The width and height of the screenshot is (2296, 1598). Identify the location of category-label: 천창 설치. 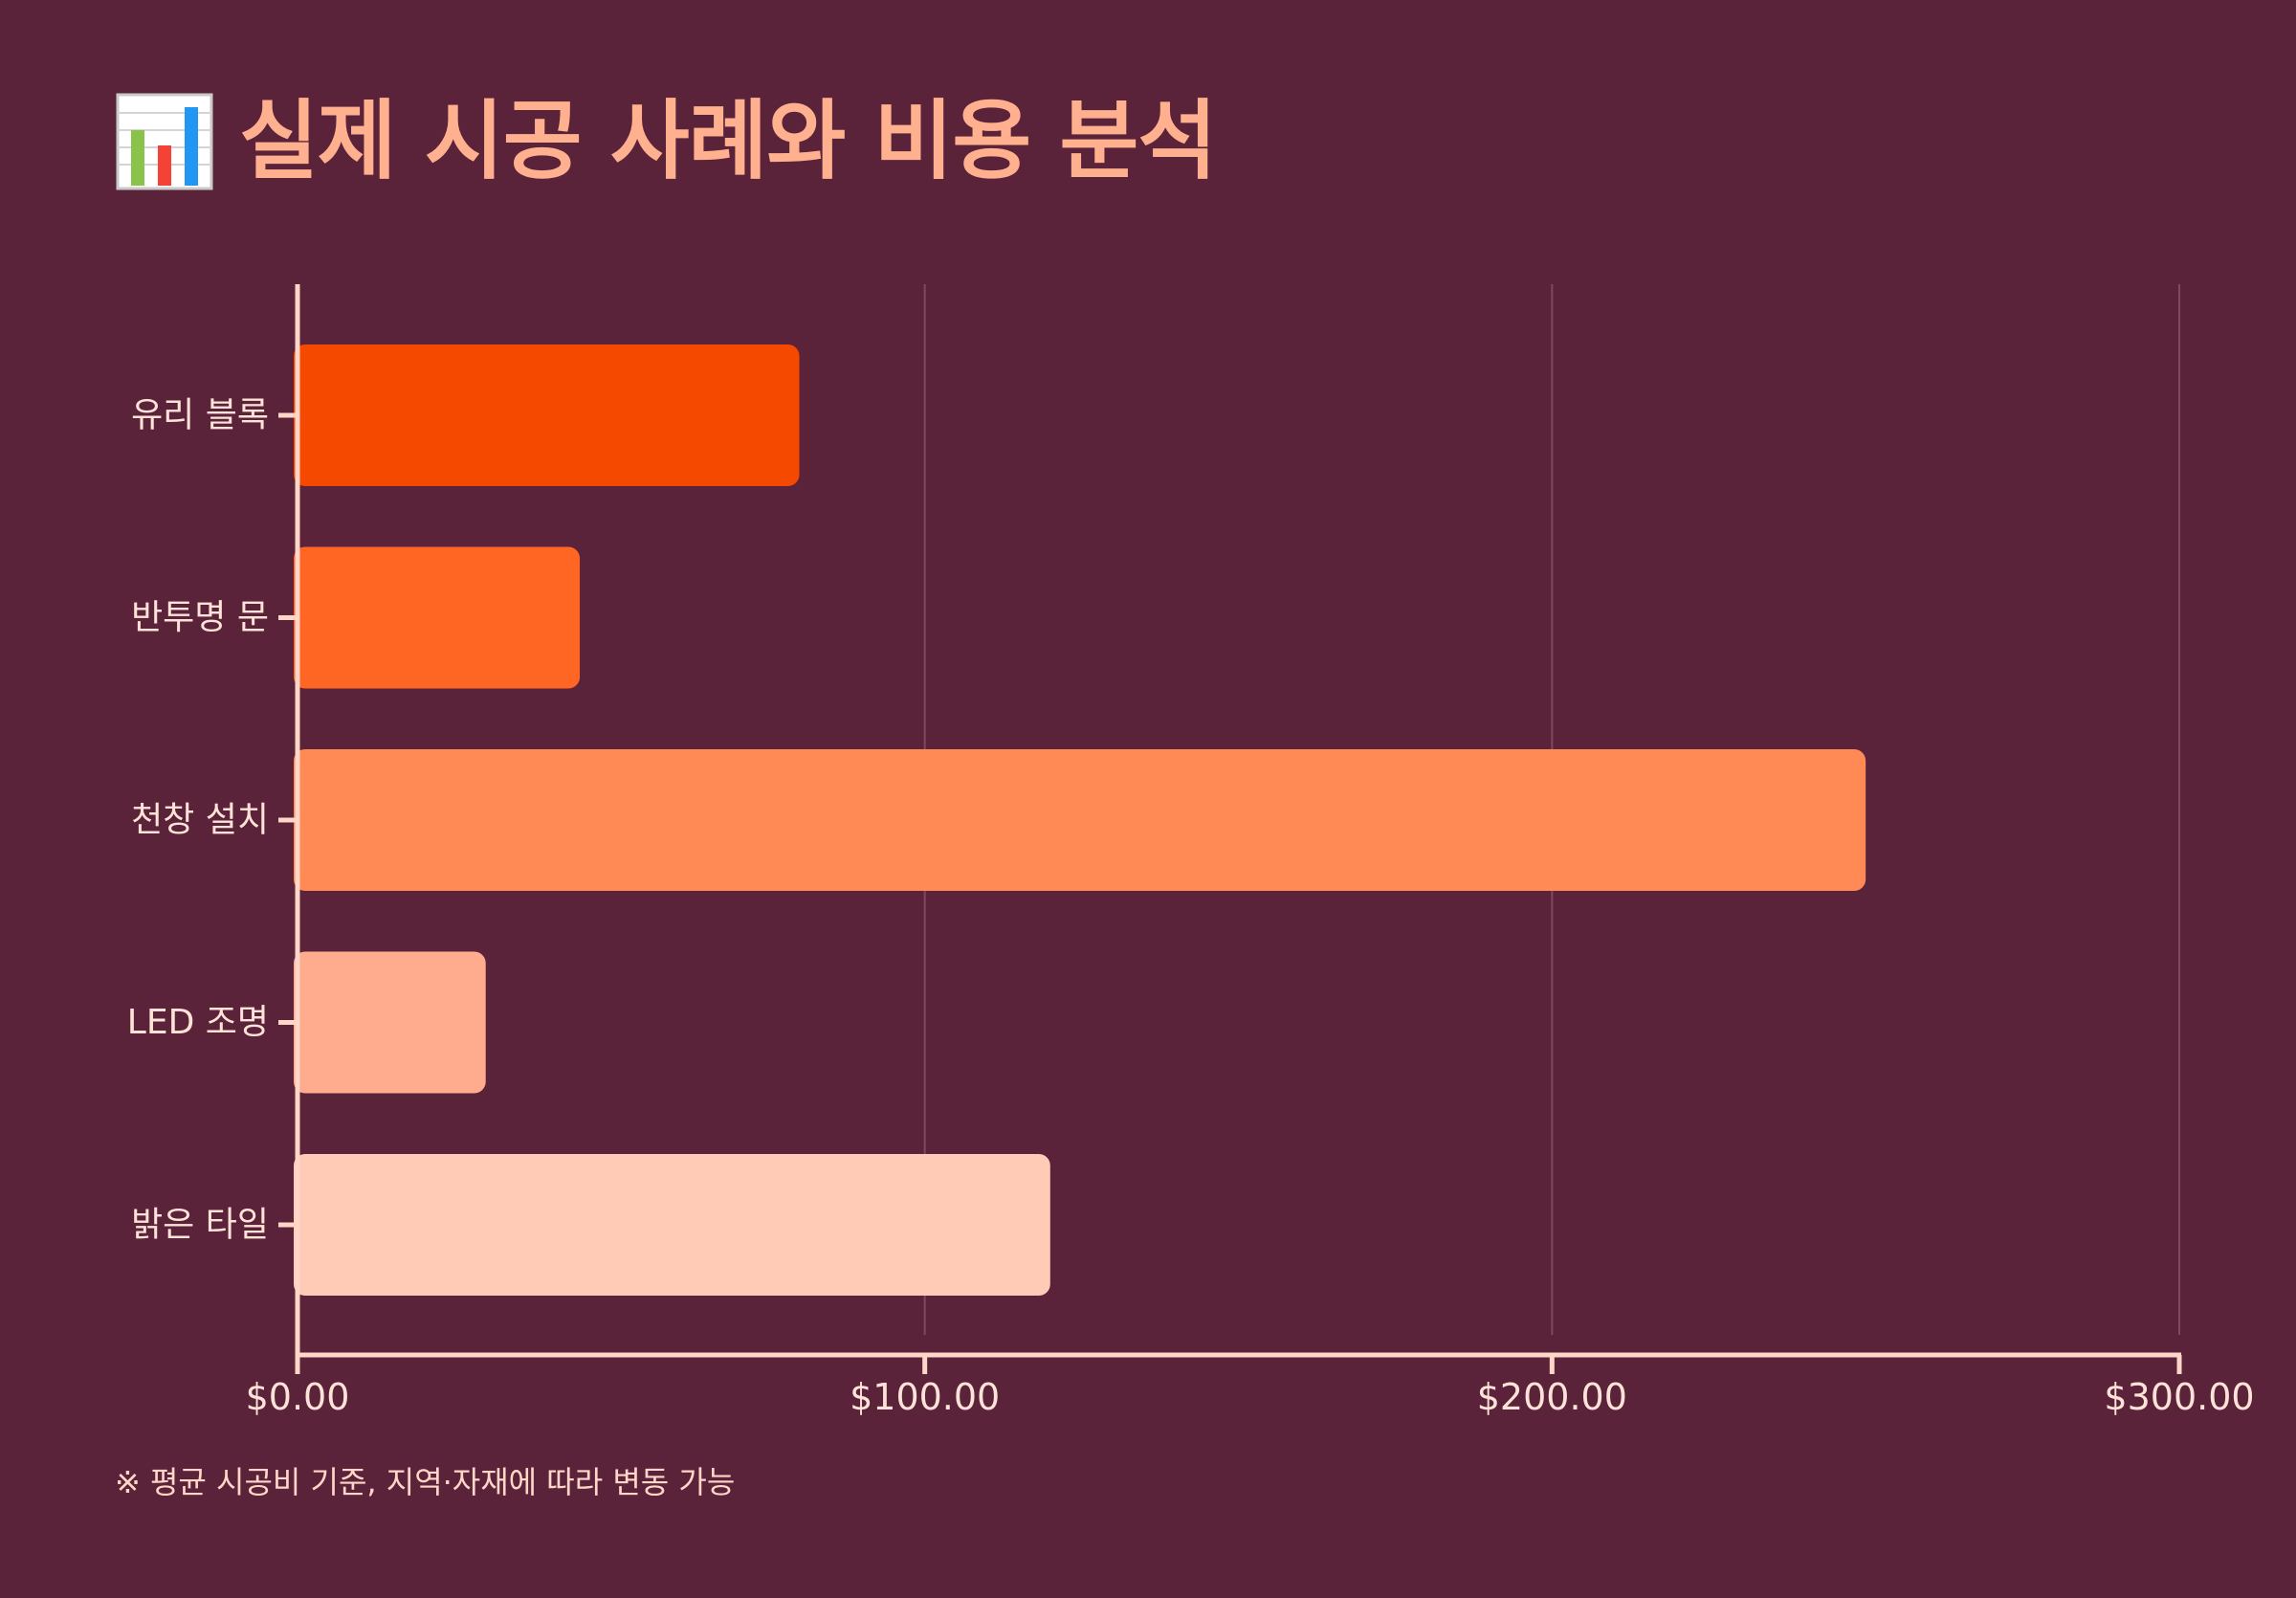
(200, 820).